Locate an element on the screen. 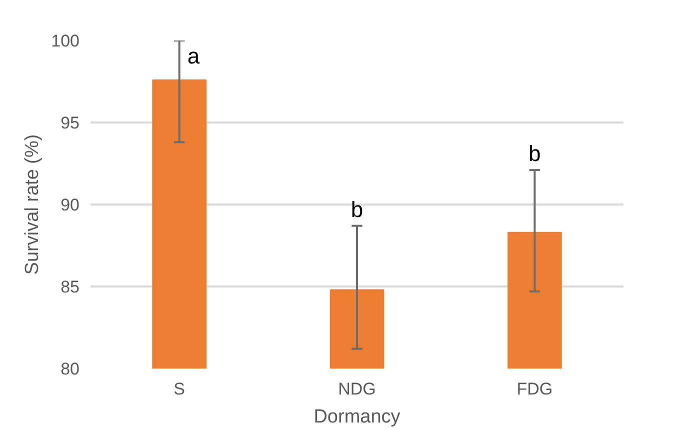 This screenshot has height=430, width=683. x-tick-label: S is located at coordinates (180, 389).